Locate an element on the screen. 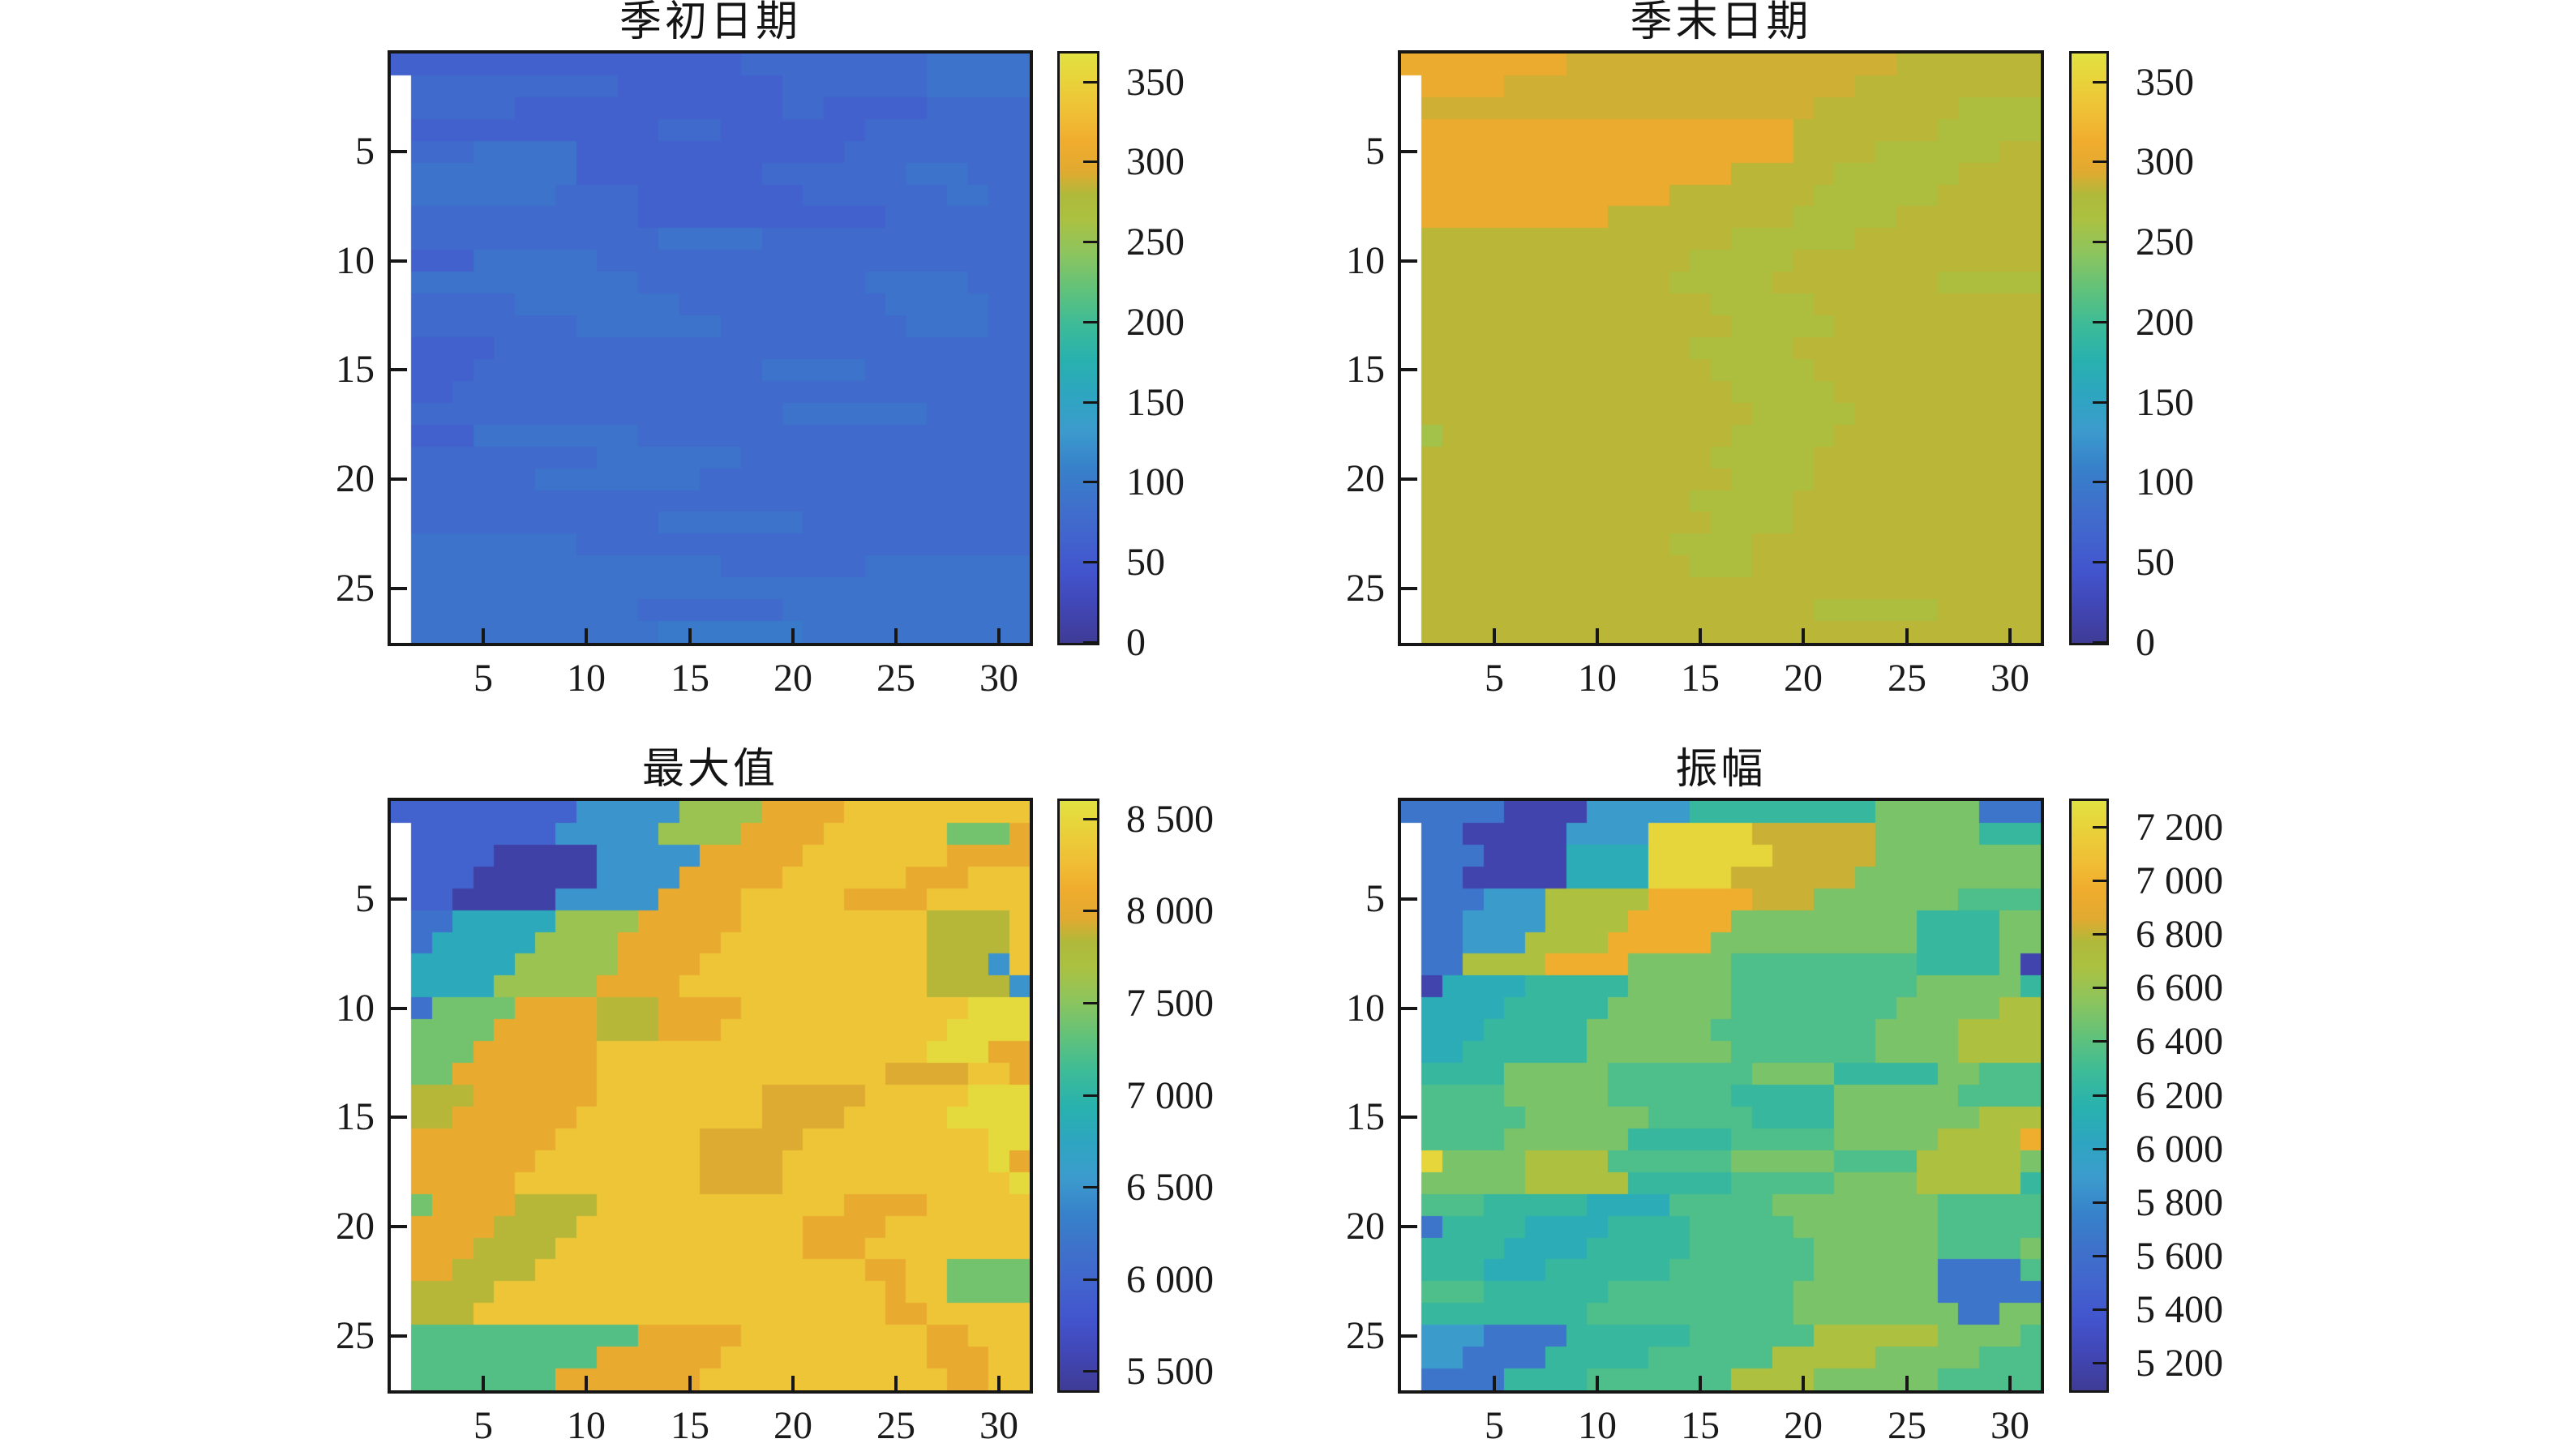 The image size is (2554, 1456). colorbar-tick-label: 7 200 is located at coordinates (2179, 827).